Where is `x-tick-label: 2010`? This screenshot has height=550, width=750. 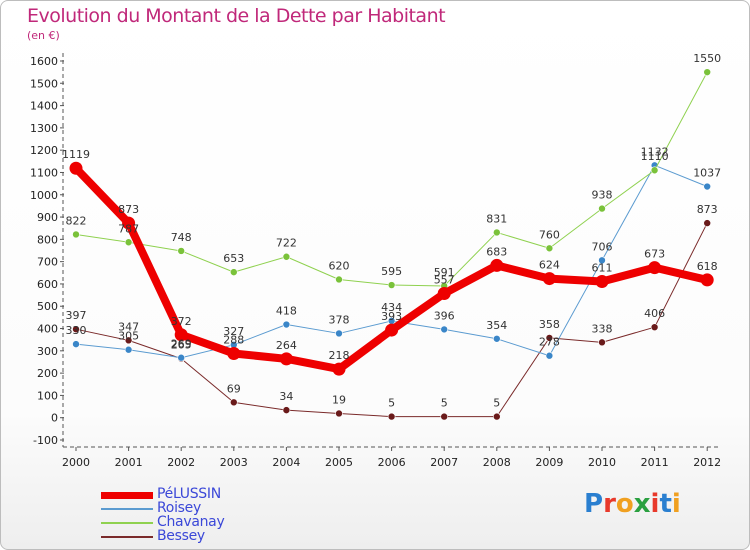 x-tick-label: 2010 is located at coordinates (602, 462).